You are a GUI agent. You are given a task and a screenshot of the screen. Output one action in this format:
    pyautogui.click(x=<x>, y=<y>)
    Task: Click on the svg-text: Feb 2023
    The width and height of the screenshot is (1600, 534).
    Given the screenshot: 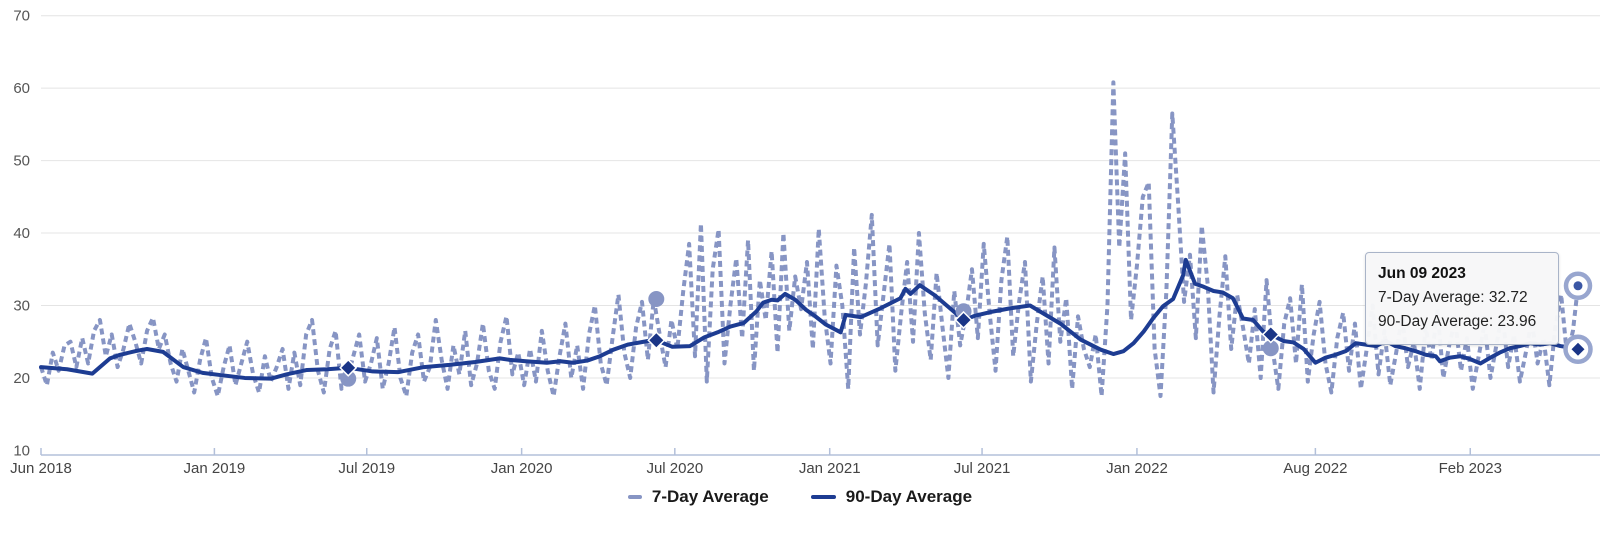 What is the action you would take?
    pyautogui.click(x=1470, y=468)
    